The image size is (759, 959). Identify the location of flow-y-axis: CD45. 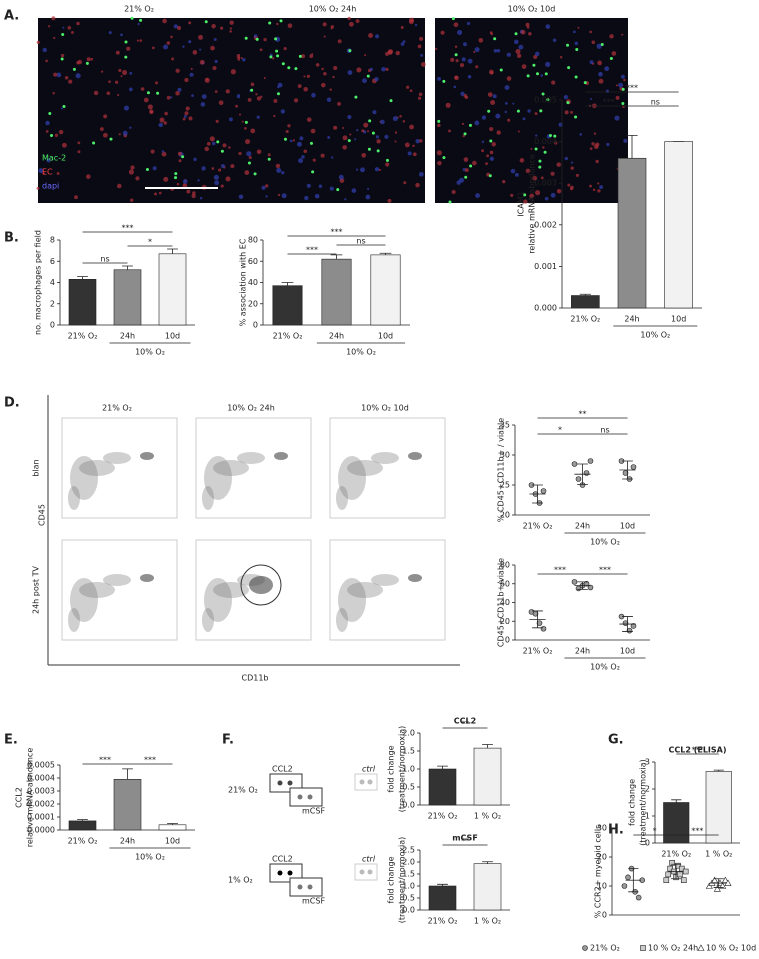
(42, 515).